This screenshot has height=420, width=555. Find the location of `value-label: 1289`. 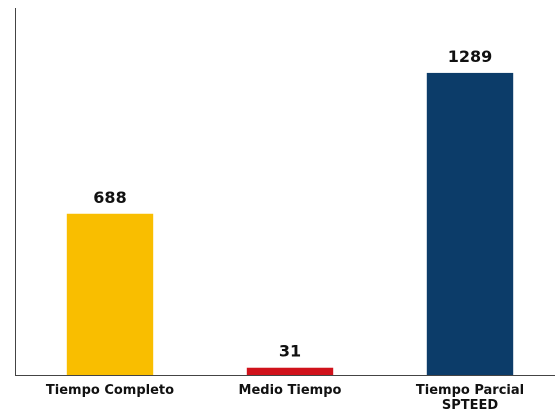

value-label: 1289 is located at coordinates (470, 56).